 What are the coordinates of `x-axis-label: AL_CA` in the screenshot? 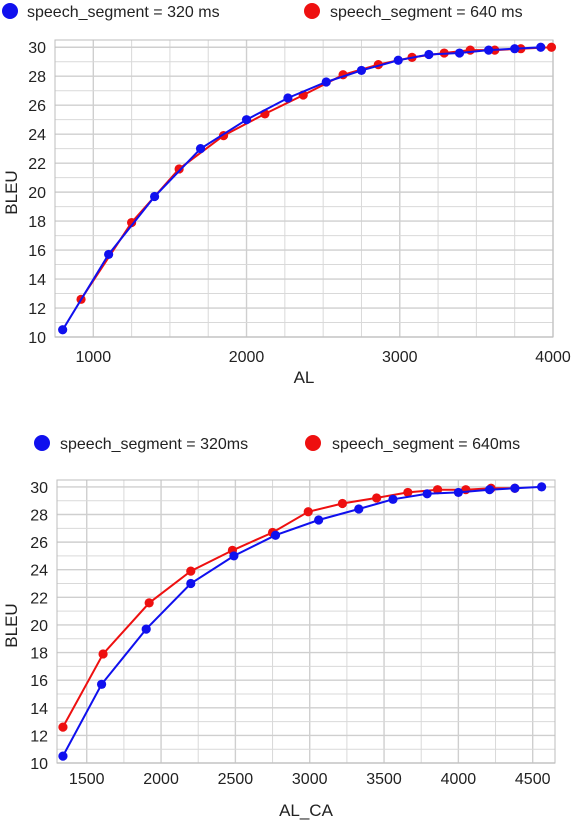 It's located at (306, 810).